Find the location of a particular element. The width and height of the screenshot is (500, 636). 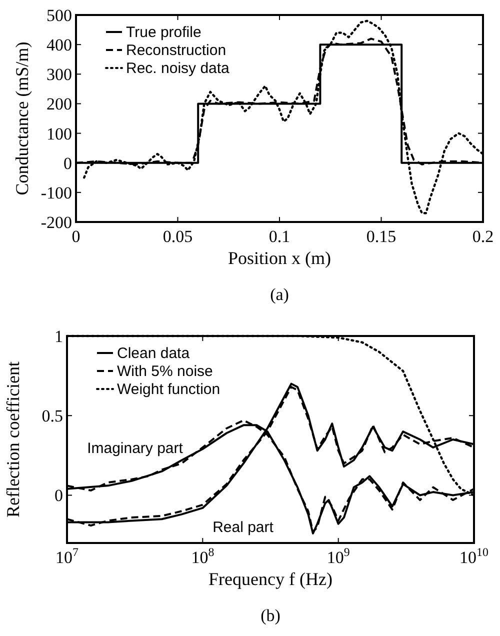

x-tick-label: 10$^{8}$ is located at coordinates (202, 556).